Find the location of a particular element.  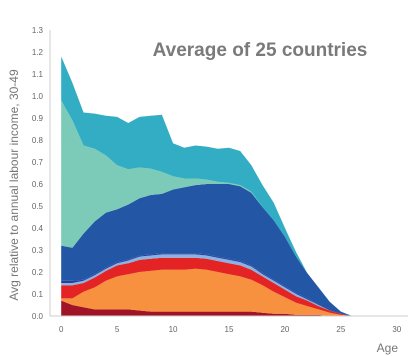

x-axis-label: Age is located at coordinates (388, 348).